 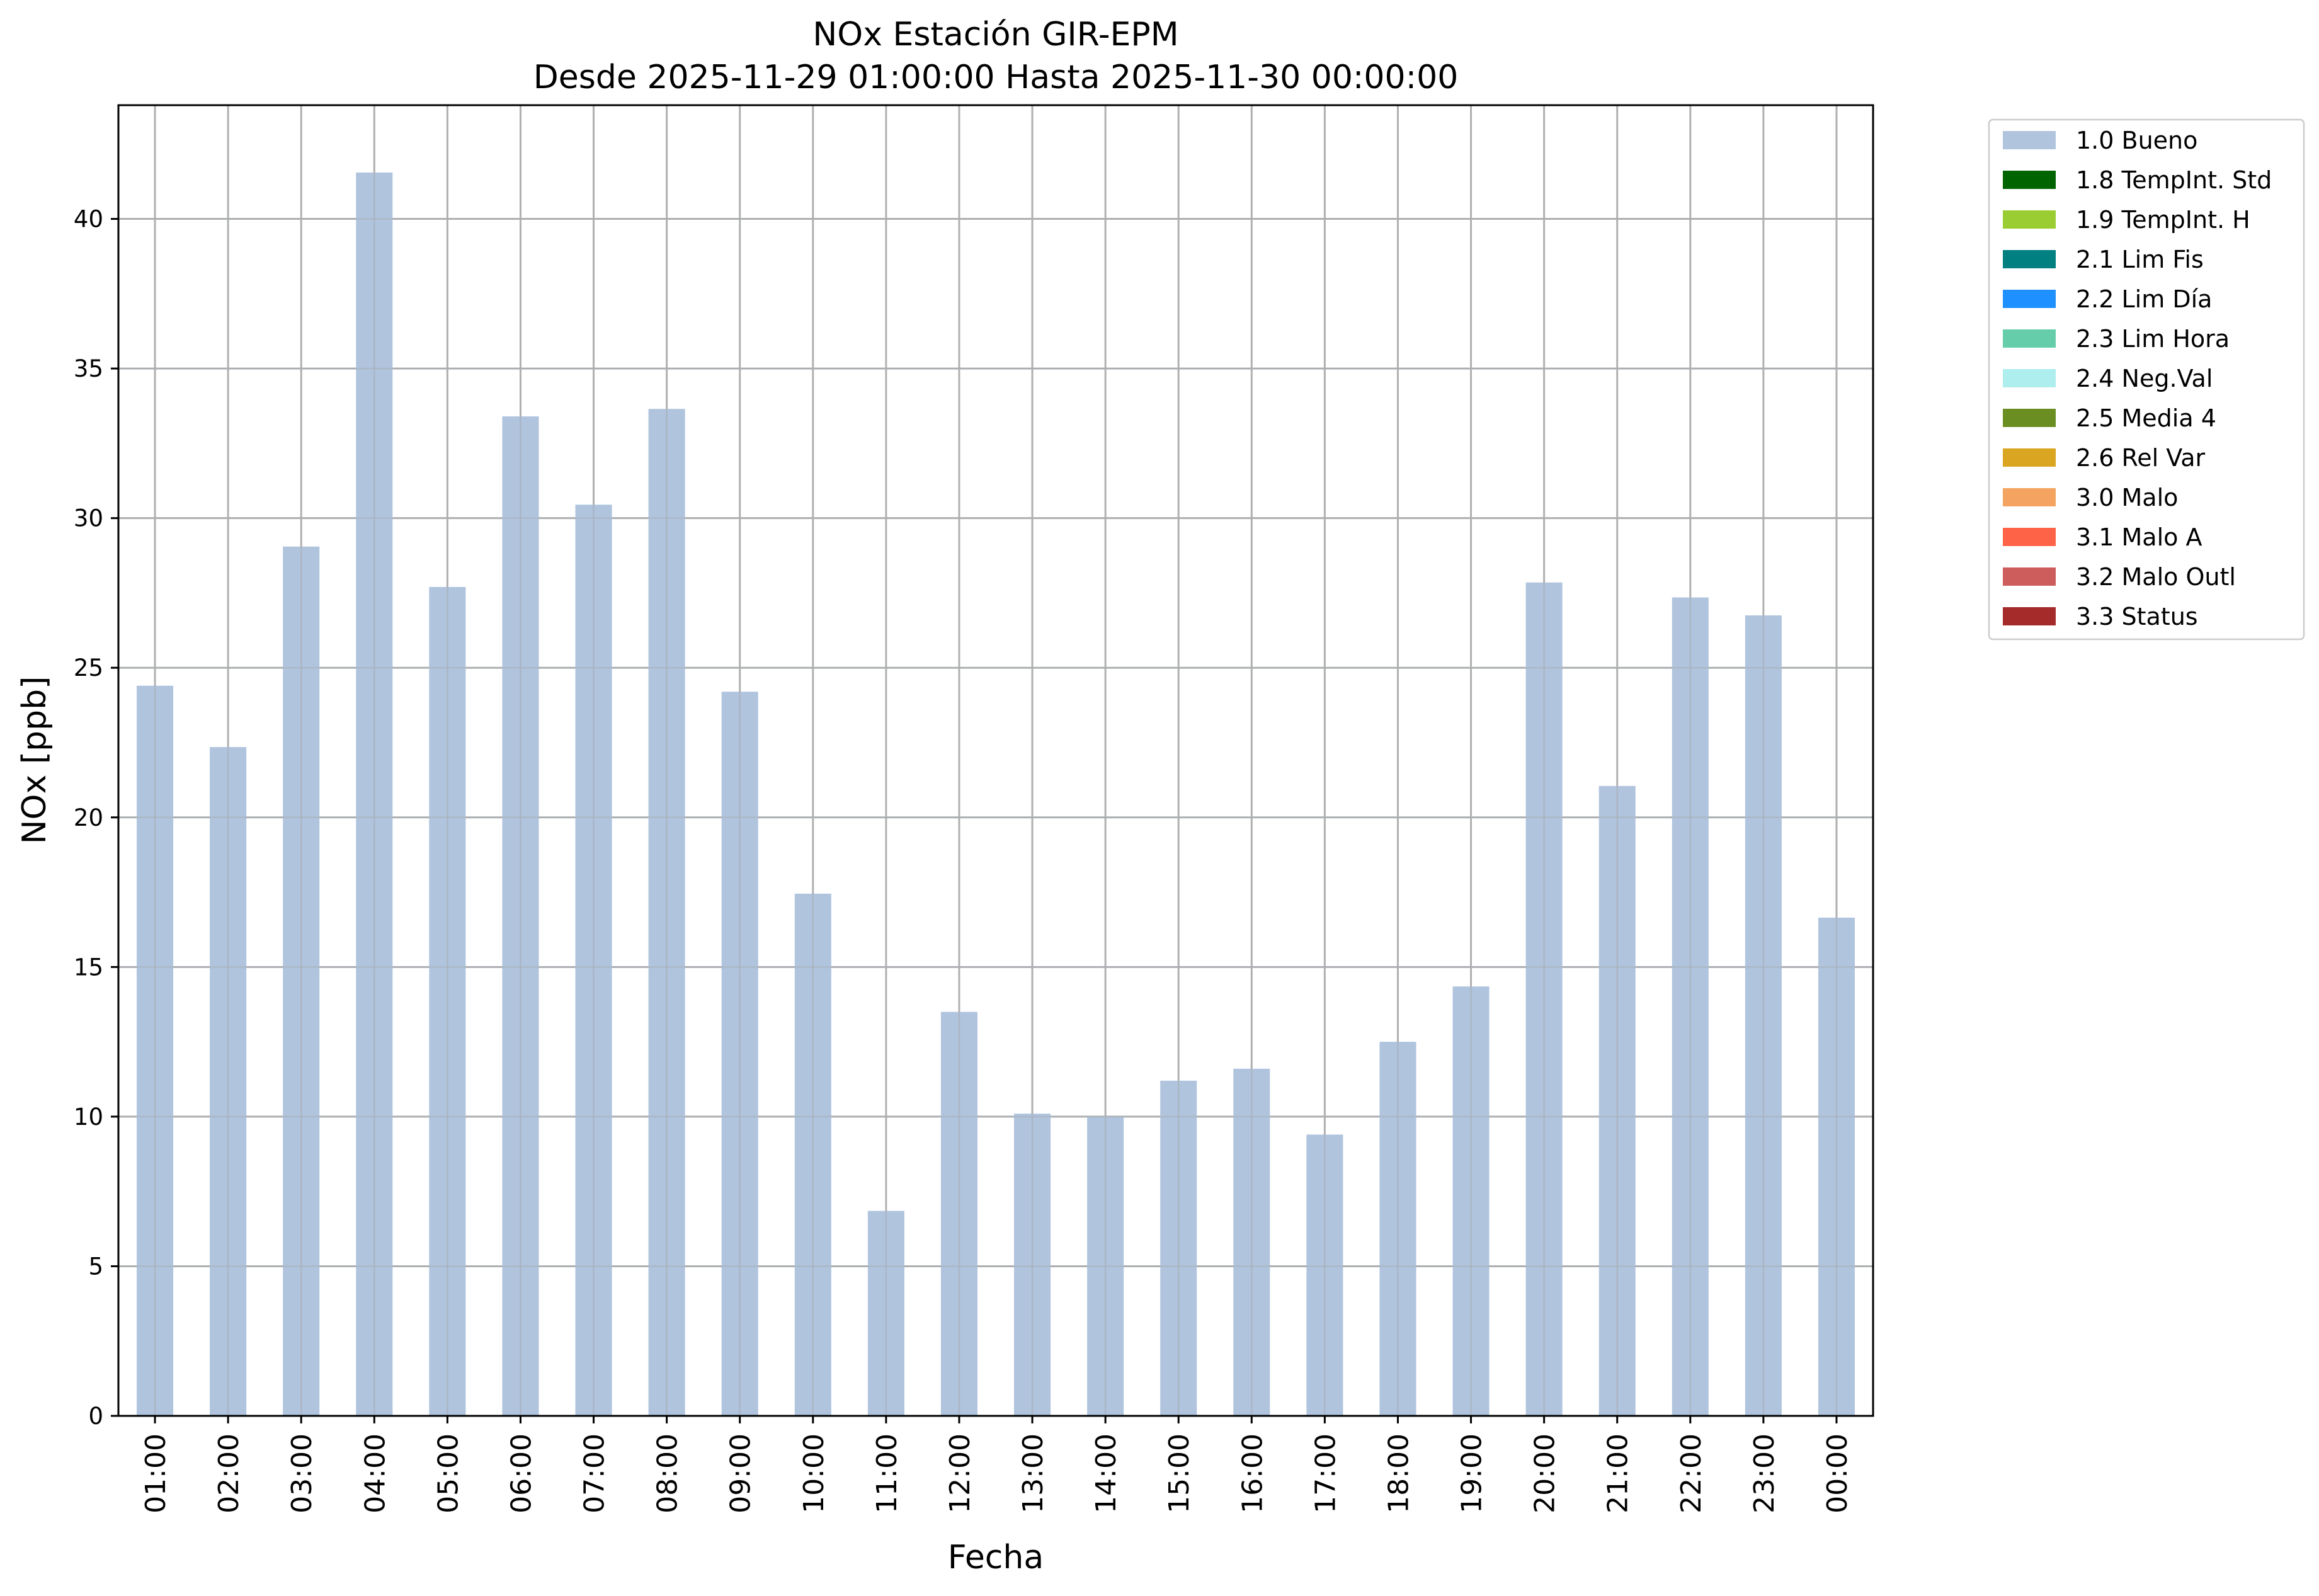 What do you see at coordinates (2163, 220) in the screenshot?
I see `legend-label: 1.9 TempInt. H` at bounding box center [2163, 220].